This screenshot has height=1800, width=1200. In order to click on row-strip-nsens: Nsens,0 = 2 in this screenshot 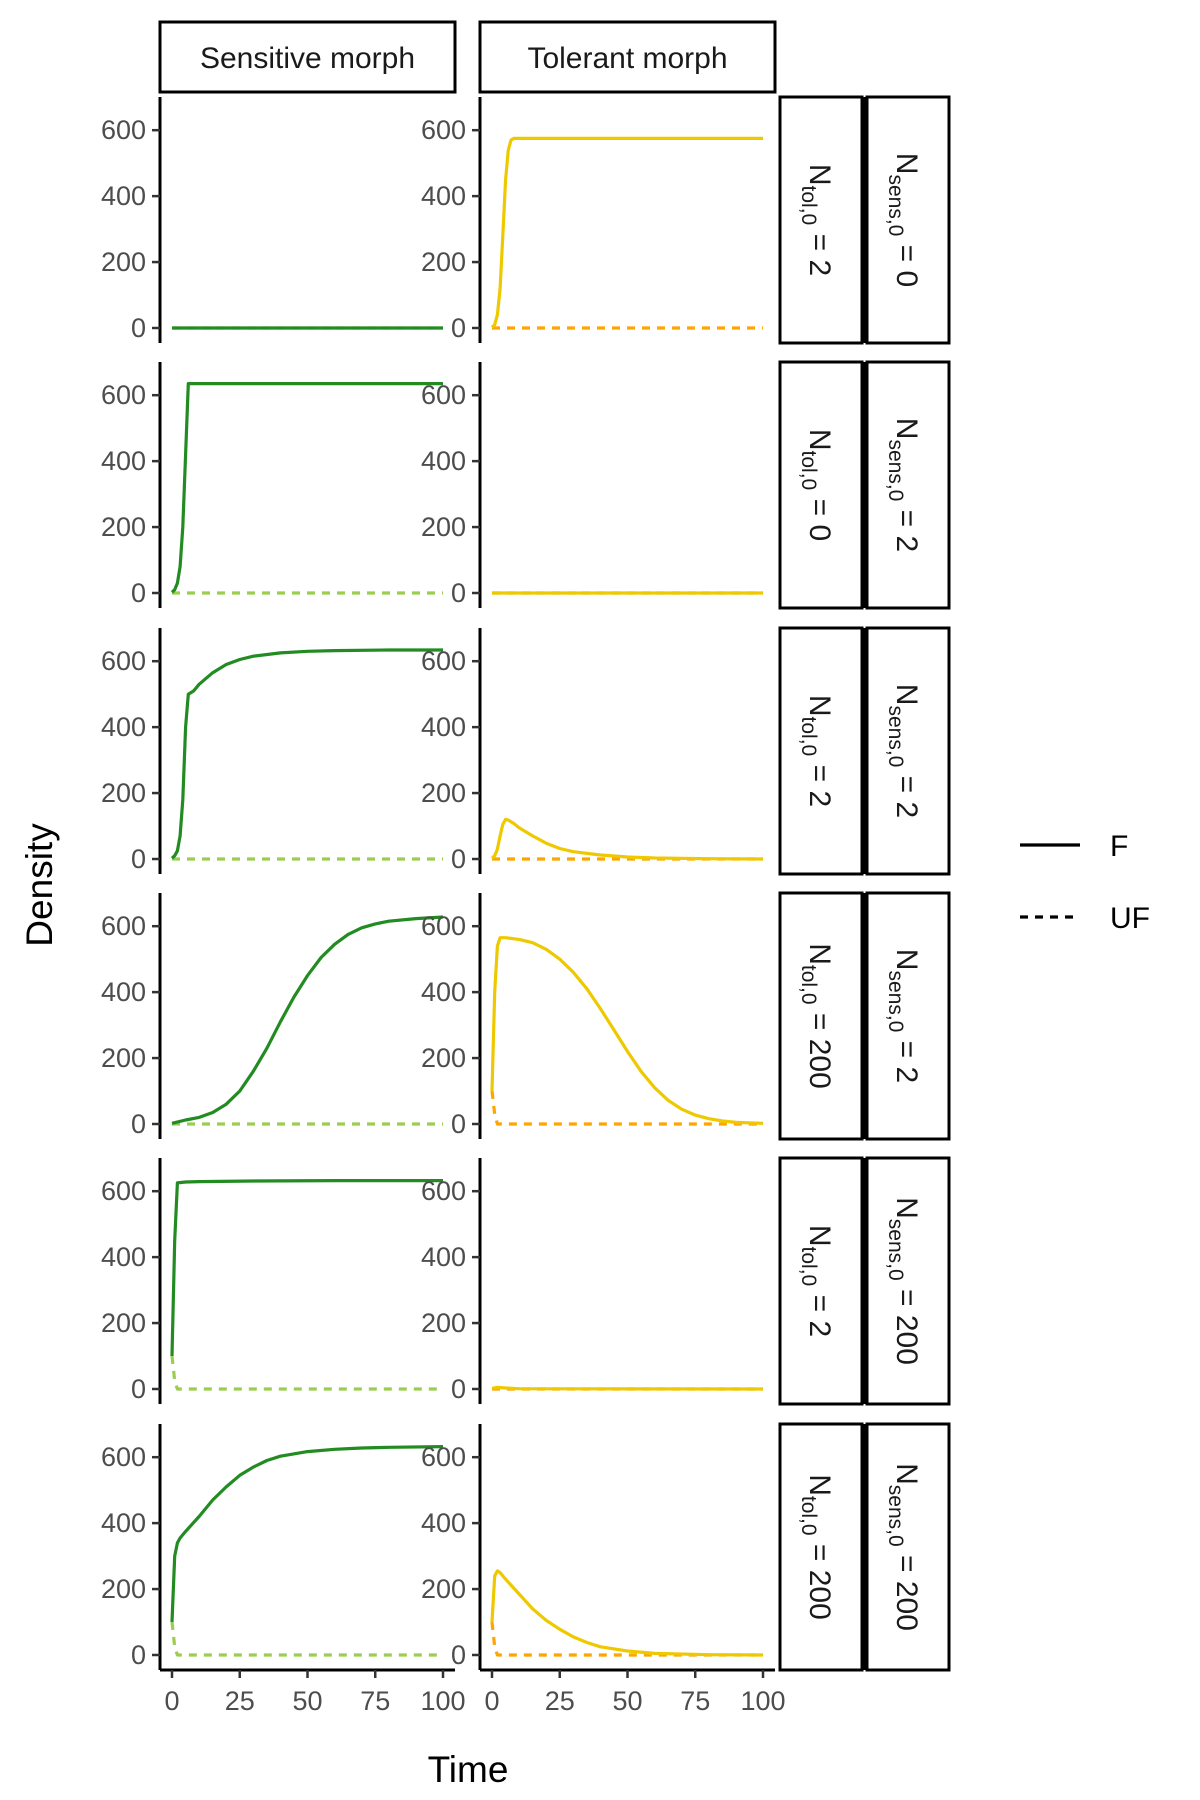, I will do `click(908, 485)`.